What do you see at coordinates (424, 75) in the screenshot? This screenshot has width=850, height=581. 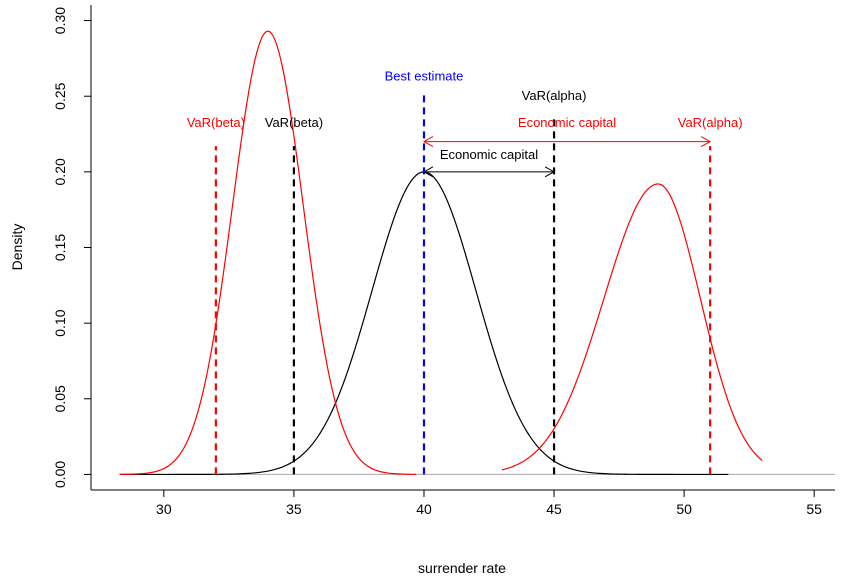 I see `annotation-1: Best estimate` at bounding box center [424, 75].